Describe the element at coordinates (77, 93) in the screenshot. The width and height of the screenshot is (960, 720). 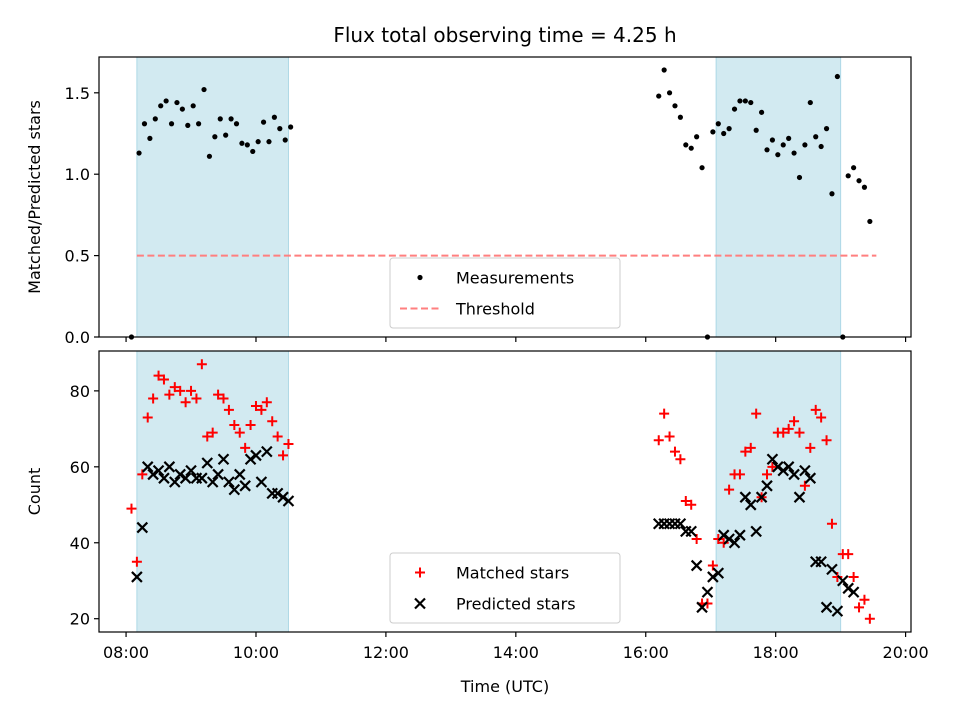
I see `y-tick-label: 1.5` at that location.